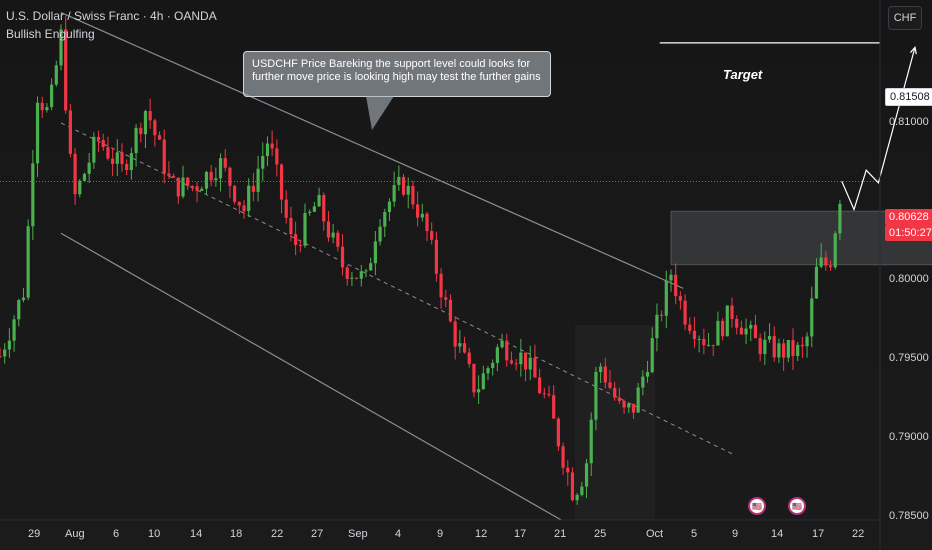 The width and height of the screenshot is (932, 550). Describe the element at coordinates (116, 534) in the screenshot. I see `time-tick-label: 6` at that location.